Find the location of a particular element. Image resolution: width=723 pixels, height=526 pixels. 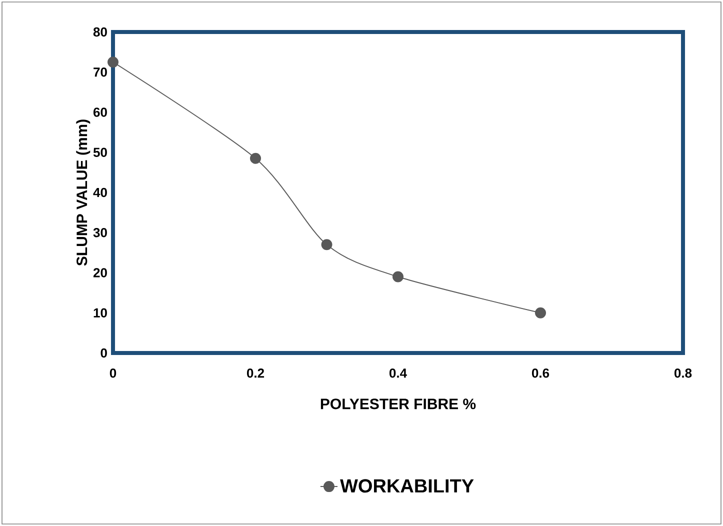

y-tick-label: 40 is located at coordinates (100, 193).